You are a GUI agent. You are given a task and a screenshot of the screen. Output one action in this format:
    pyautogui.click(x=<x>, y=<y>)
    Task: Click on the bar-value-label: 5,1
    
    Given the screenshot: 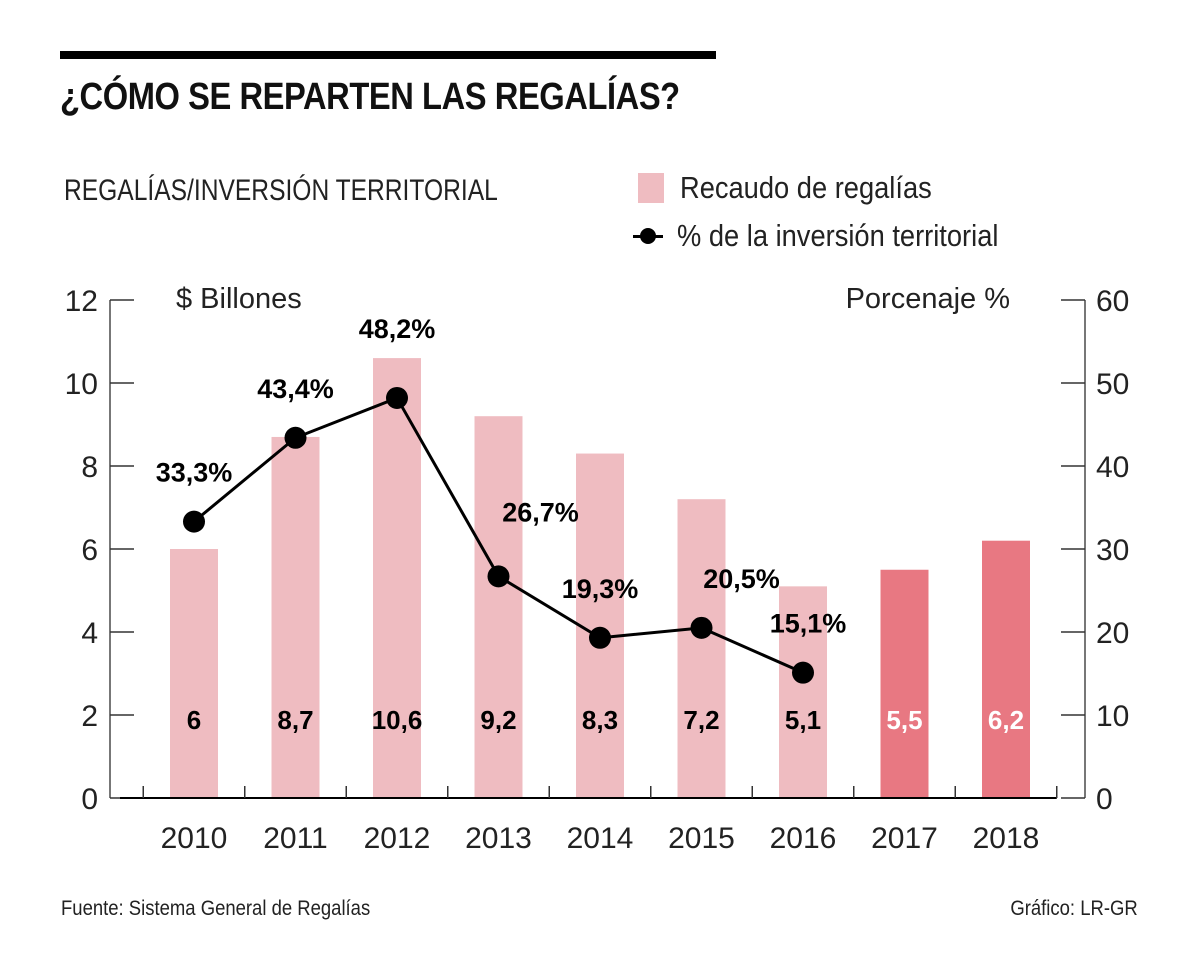 What is the action you would take?
    pyautogui.click(x=803, y=720)
    